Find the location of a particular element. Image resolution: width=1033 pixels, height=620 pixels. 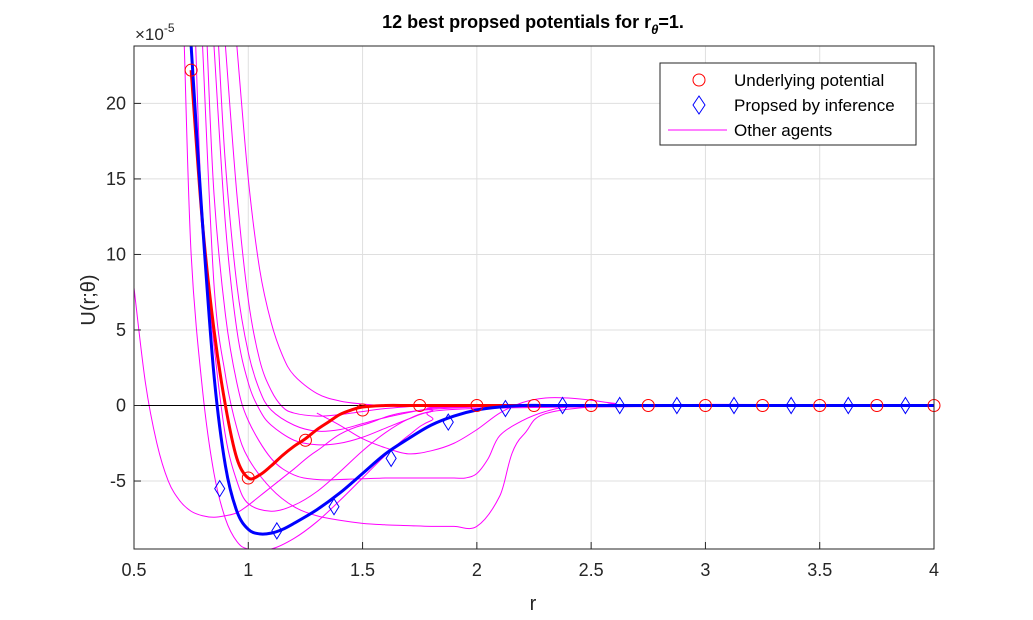

x-tick-label: 4 is located at coordinates (934, 570).